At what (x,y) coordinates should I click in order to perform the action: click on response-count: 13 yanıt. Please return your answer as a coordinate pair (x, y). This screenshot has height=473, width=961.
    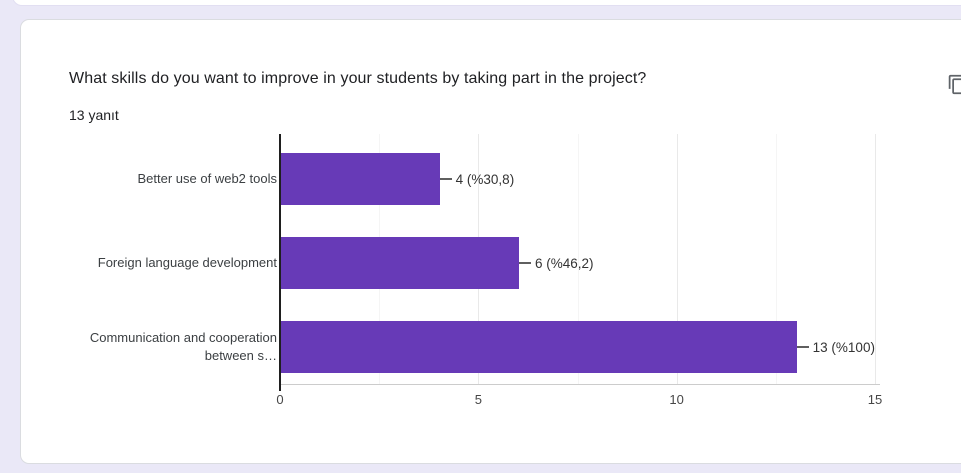
    Looking at the image, I should click on (94, 115).